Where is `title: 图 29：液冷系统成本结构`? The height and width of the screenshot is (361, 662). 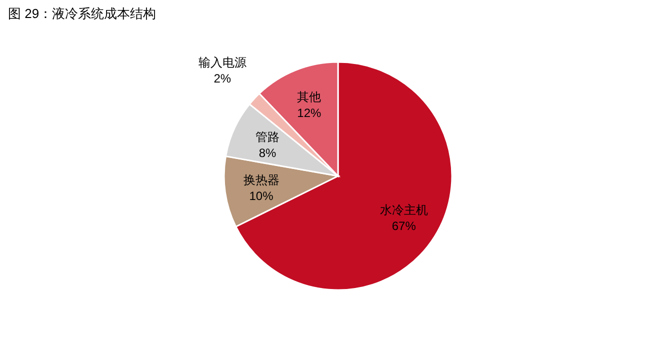 title: 图 29：液冷系统成本结构 is located at coordinates (82, 13).